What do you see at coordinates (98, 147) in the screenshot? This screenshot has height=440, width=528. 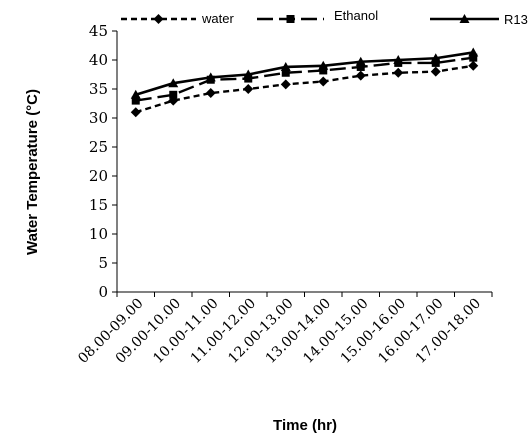 I see `y-tick-label: 25` at bounding box center [98, 147].